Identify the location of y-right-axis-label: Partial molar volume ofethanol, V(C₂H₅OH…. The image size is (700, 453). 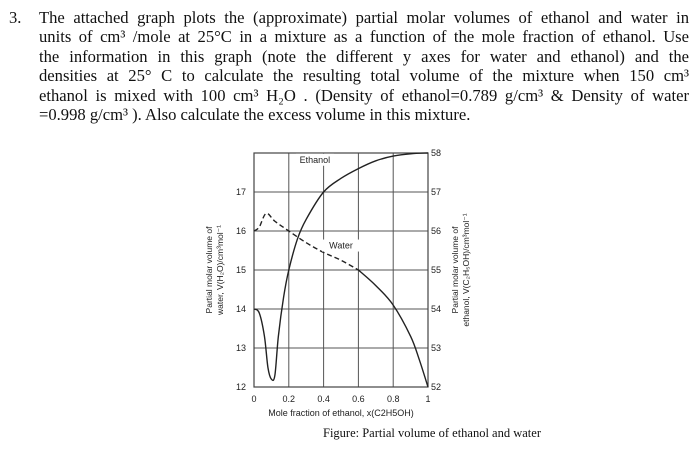
(460, 269).